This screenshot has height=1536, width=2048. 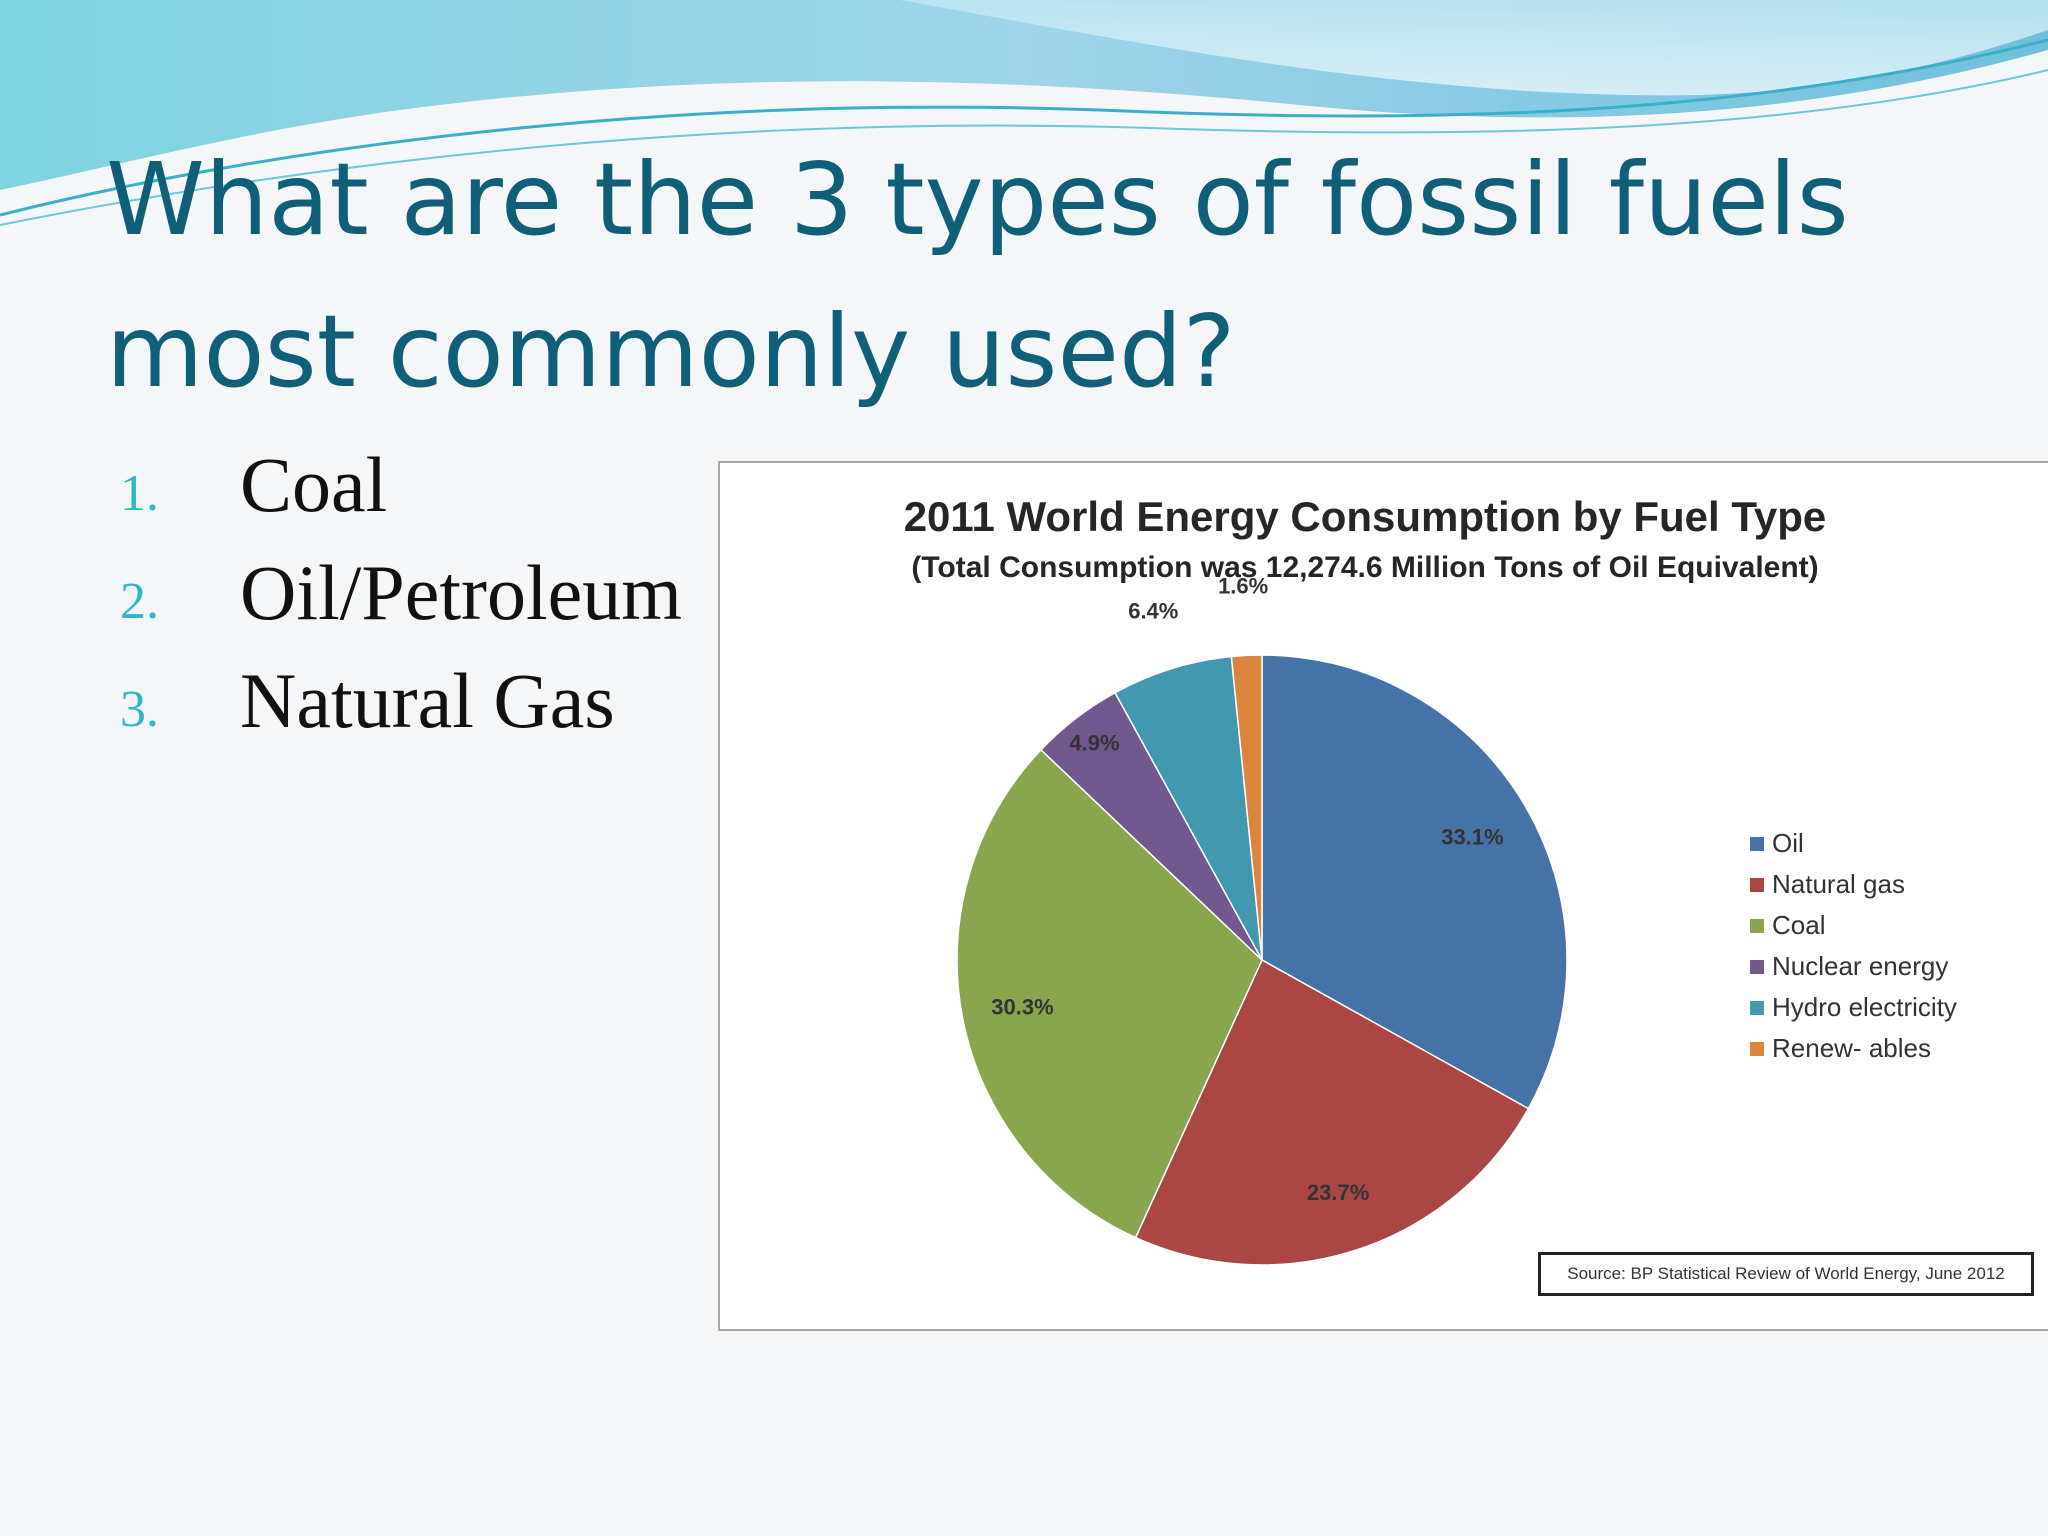 I want to click on list-text: Natural Gas, so click(x=427, y=700).